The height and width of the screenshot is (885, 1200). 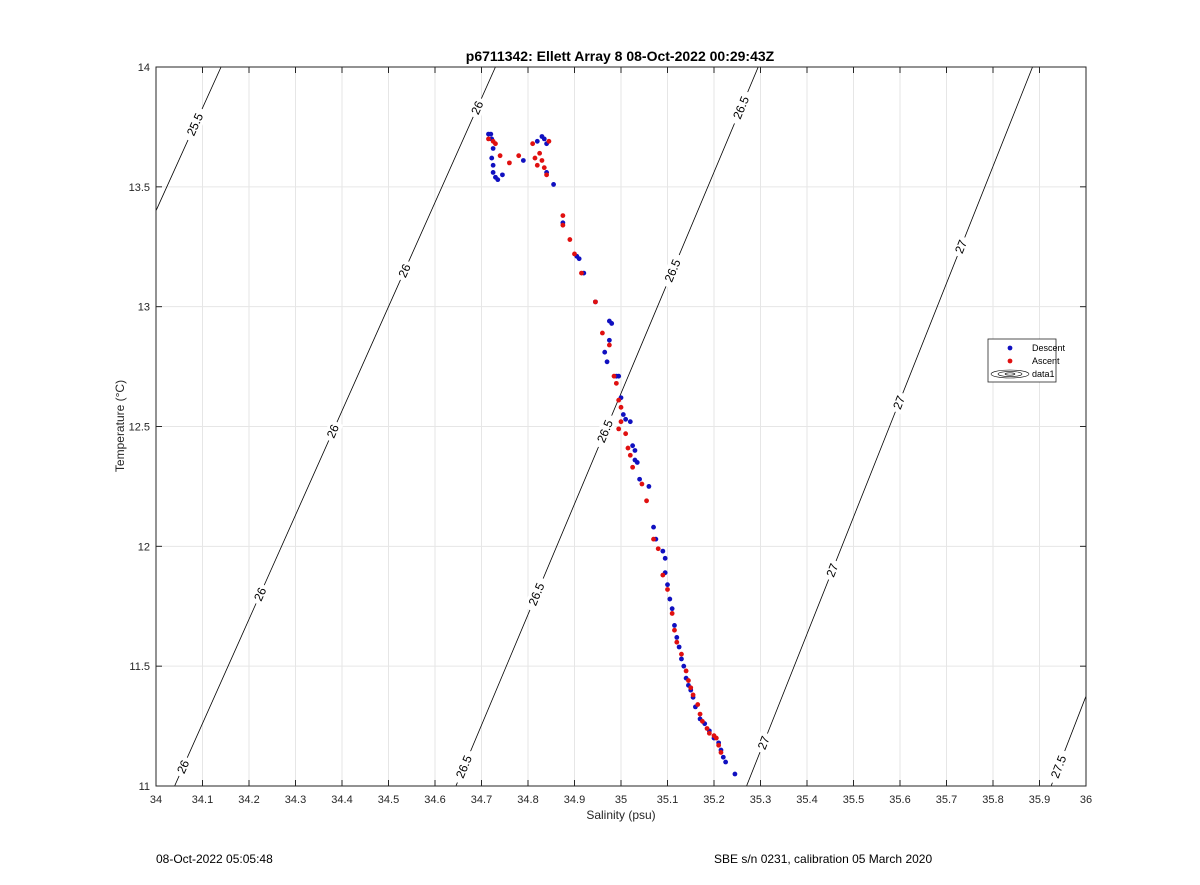 What do you see at coordinates (1010, 348) in the screenshot?
I see `legend-descent-marker` at bounding box center [1010, 348].